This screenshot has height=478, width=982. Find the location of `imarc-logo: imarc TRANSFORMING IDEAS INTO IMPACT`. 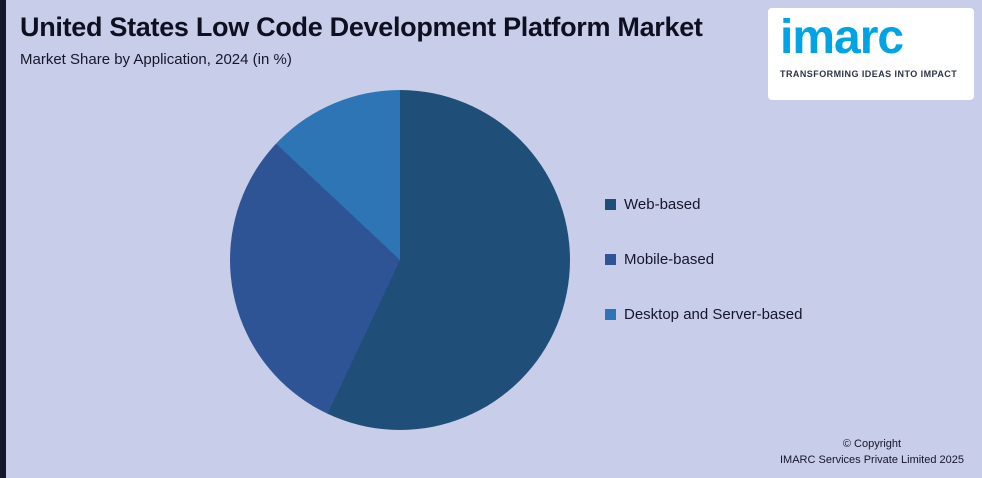

imarc-logo: imarc TRANSFORMING IDEAS INTO IMPACT is located at coordinates (871, 54).